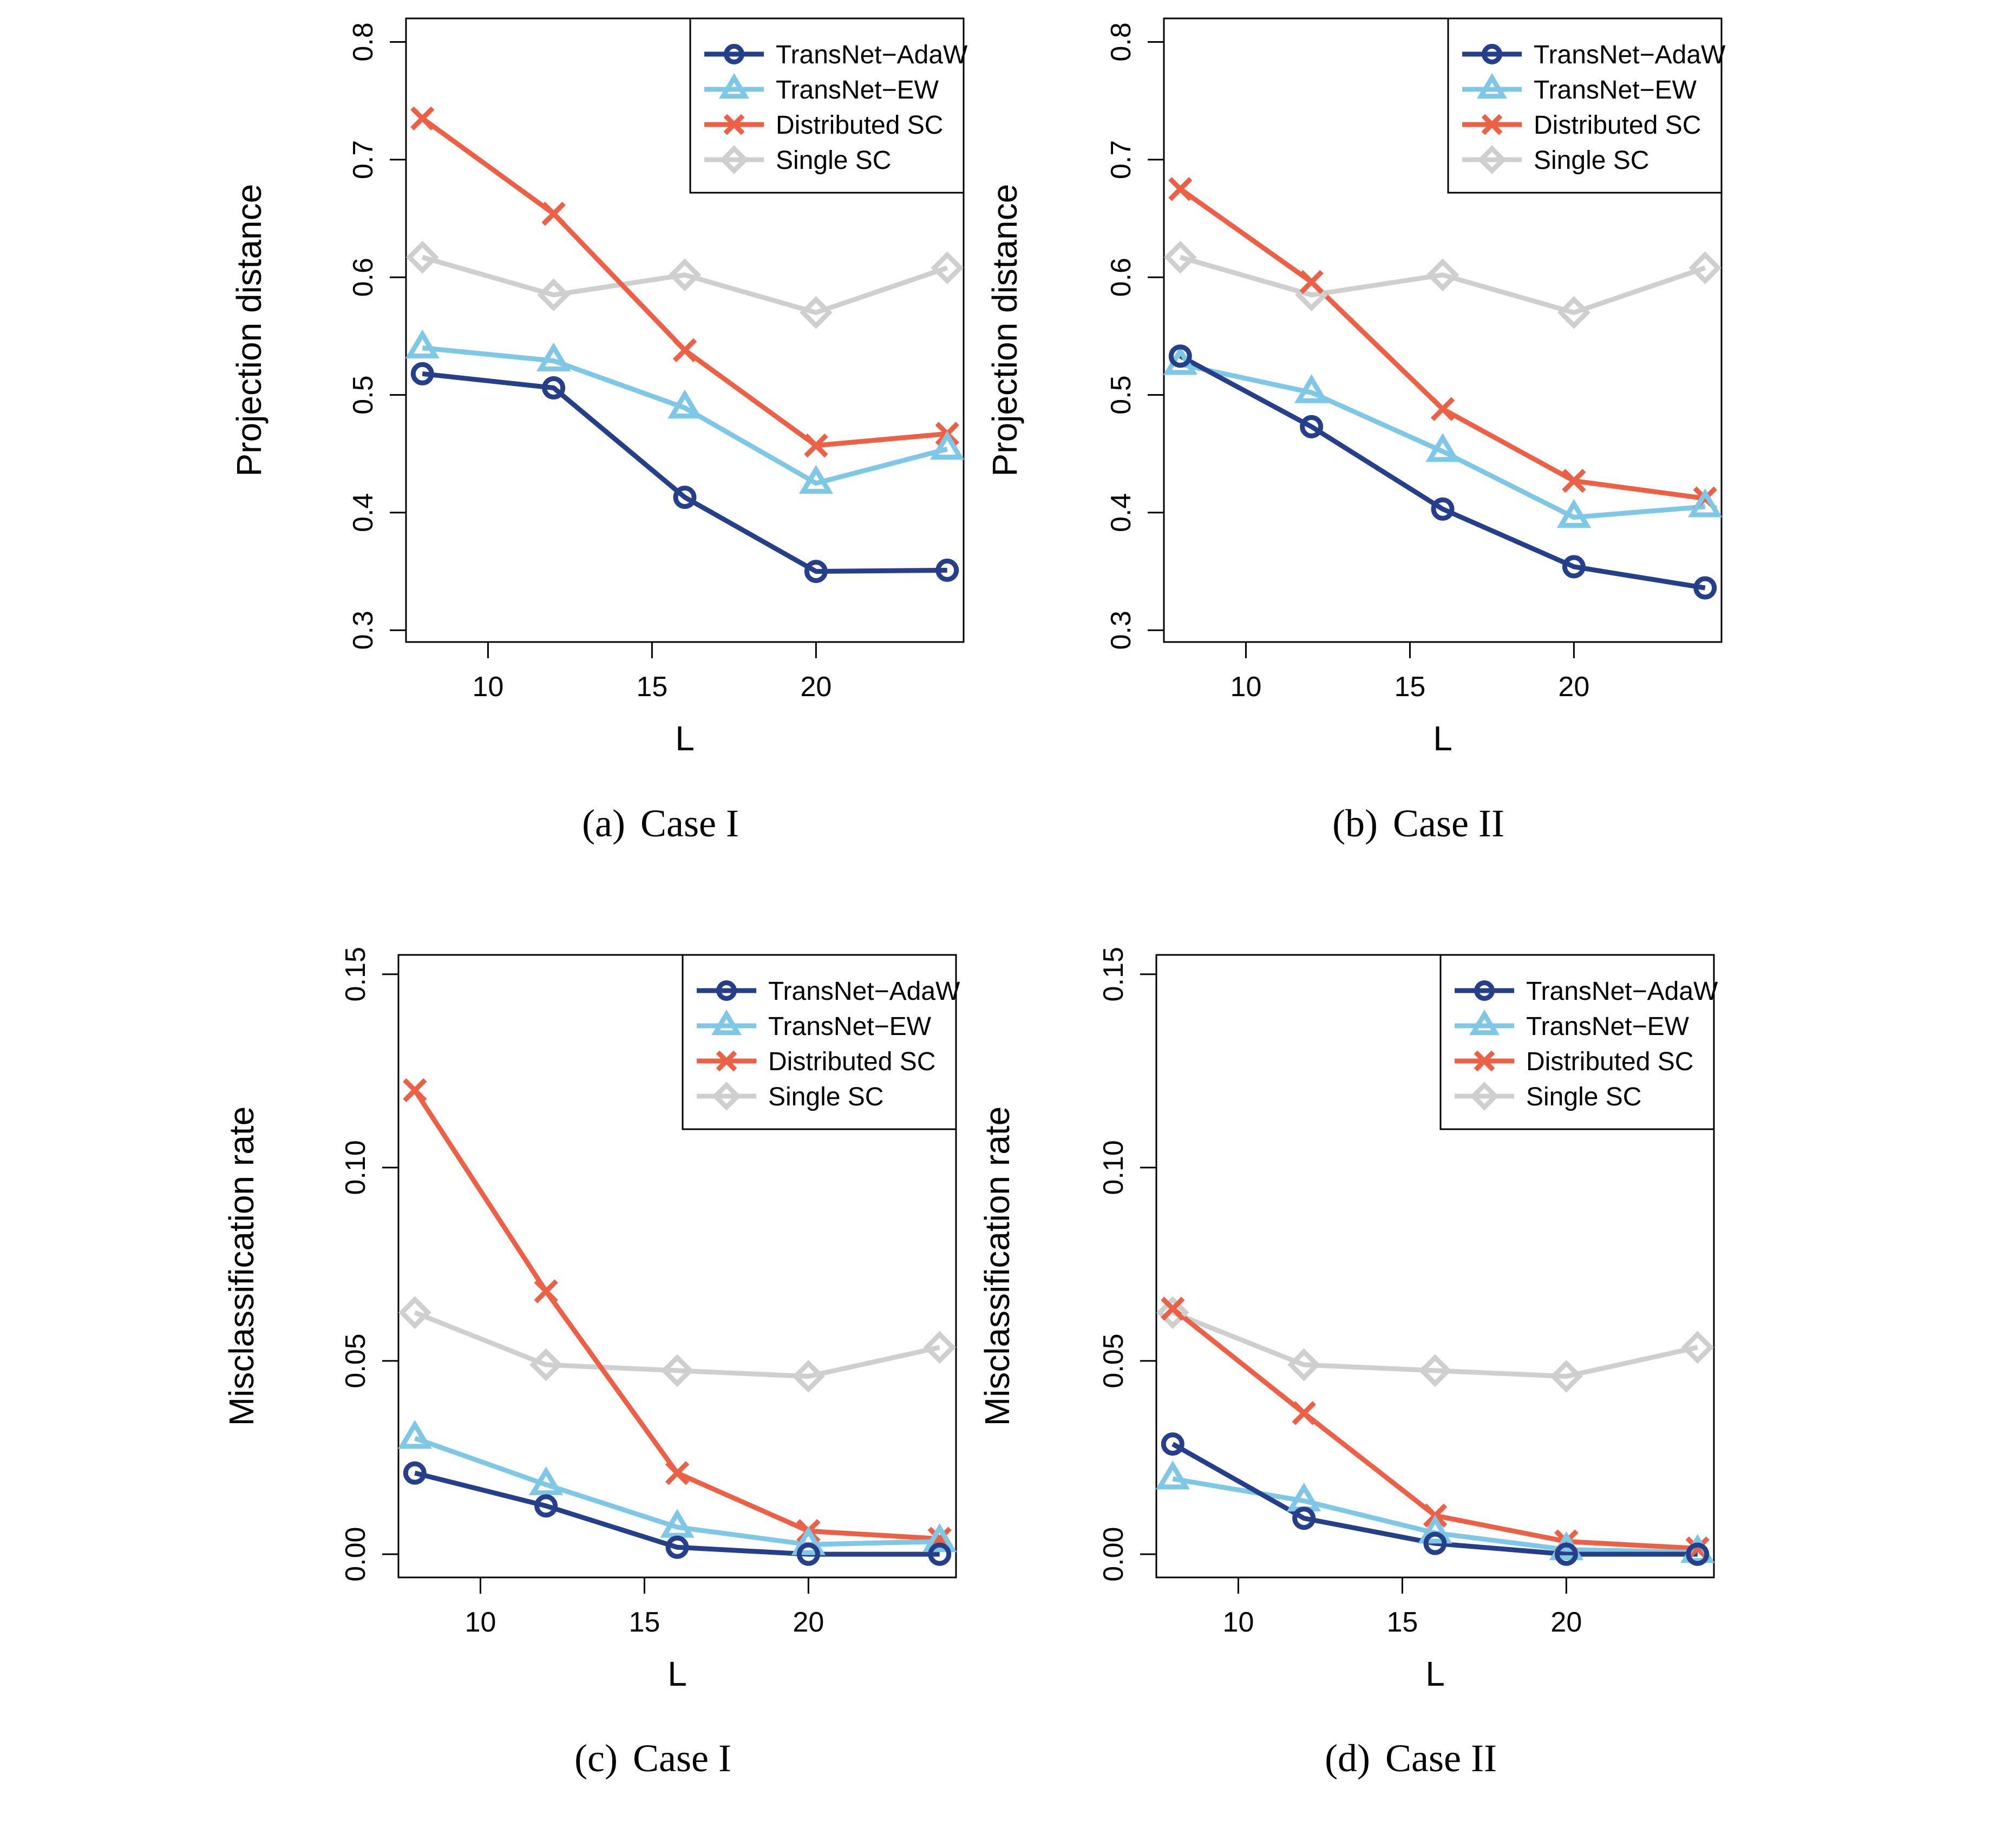  What do you see at coordinates (1121, 631) in the screenshot?
I see `y-tick-label: 0.3` at bounding box center [1121, 631].